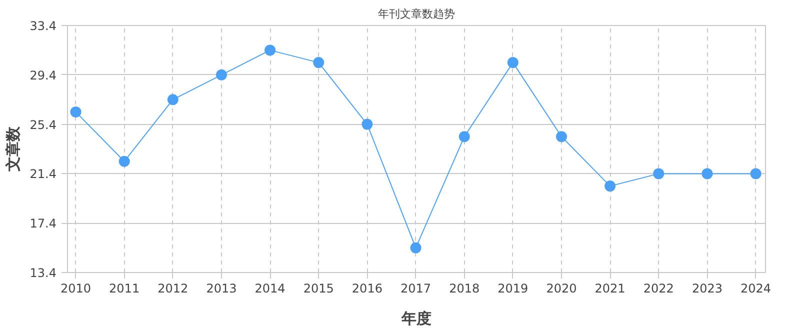 The height and width of the screenshot is (330, 790). I want to click on chart-title: 年刊文章数趋势, so click(416, 14).